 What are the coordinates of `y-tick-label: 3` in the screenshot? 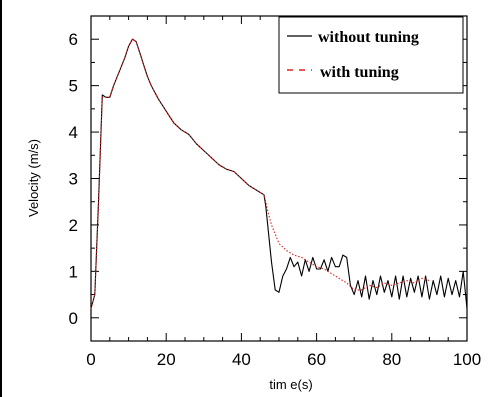 It's located at (73, 179).